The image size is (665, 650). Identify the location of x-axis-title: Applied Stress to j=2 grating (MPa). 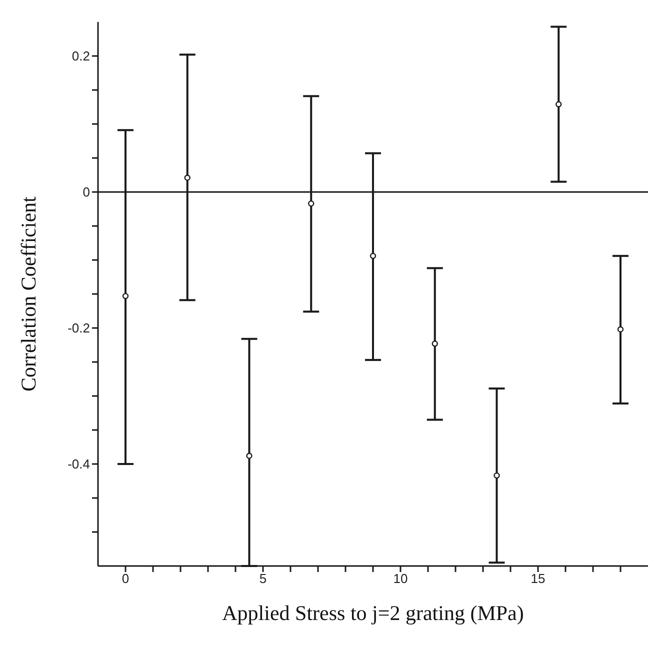
(373, 613).